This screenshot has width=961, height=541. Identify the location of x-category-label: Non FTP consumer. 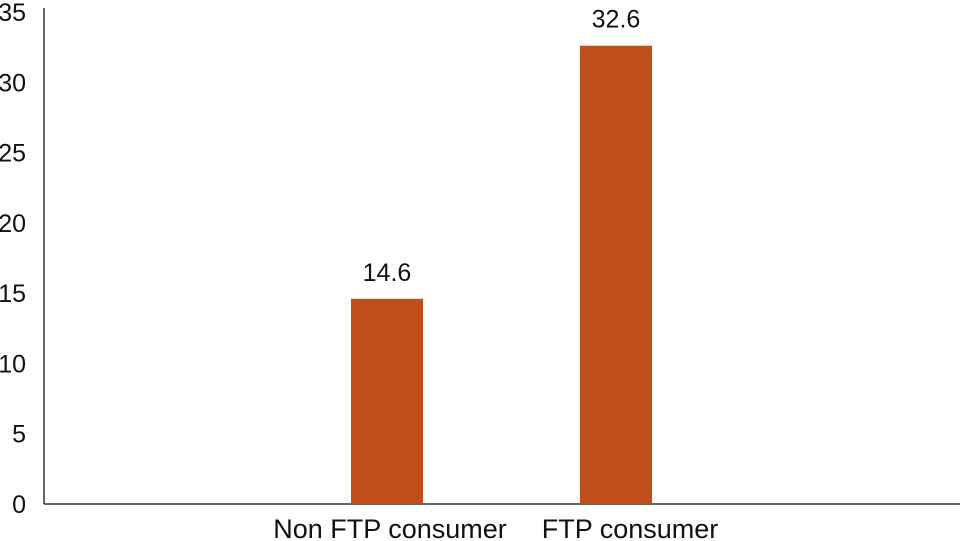
(390, 527).